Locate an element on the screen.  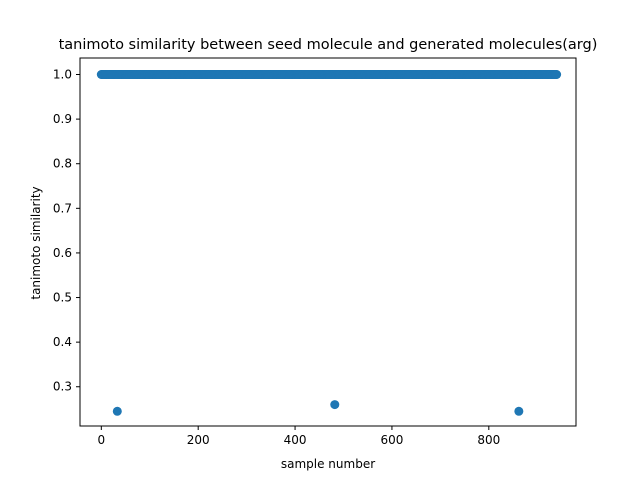
y-tick-label: 0.6 is located at coordinates (62, 253).